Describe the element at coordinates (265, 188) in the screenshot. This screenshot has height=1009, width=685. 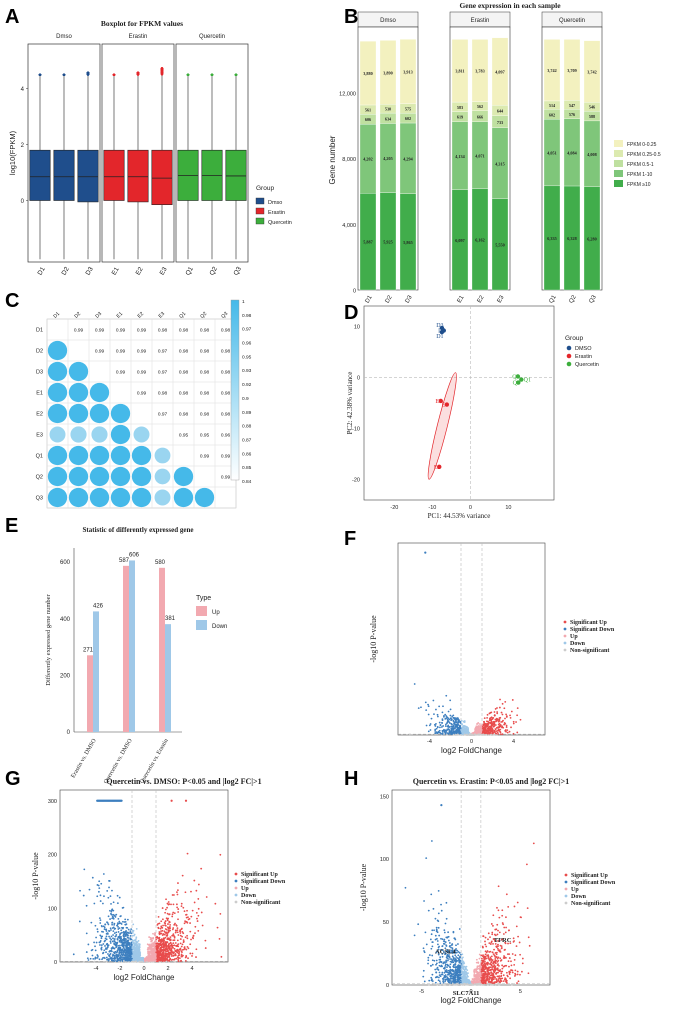
I see `legend-title: Group` at that location.